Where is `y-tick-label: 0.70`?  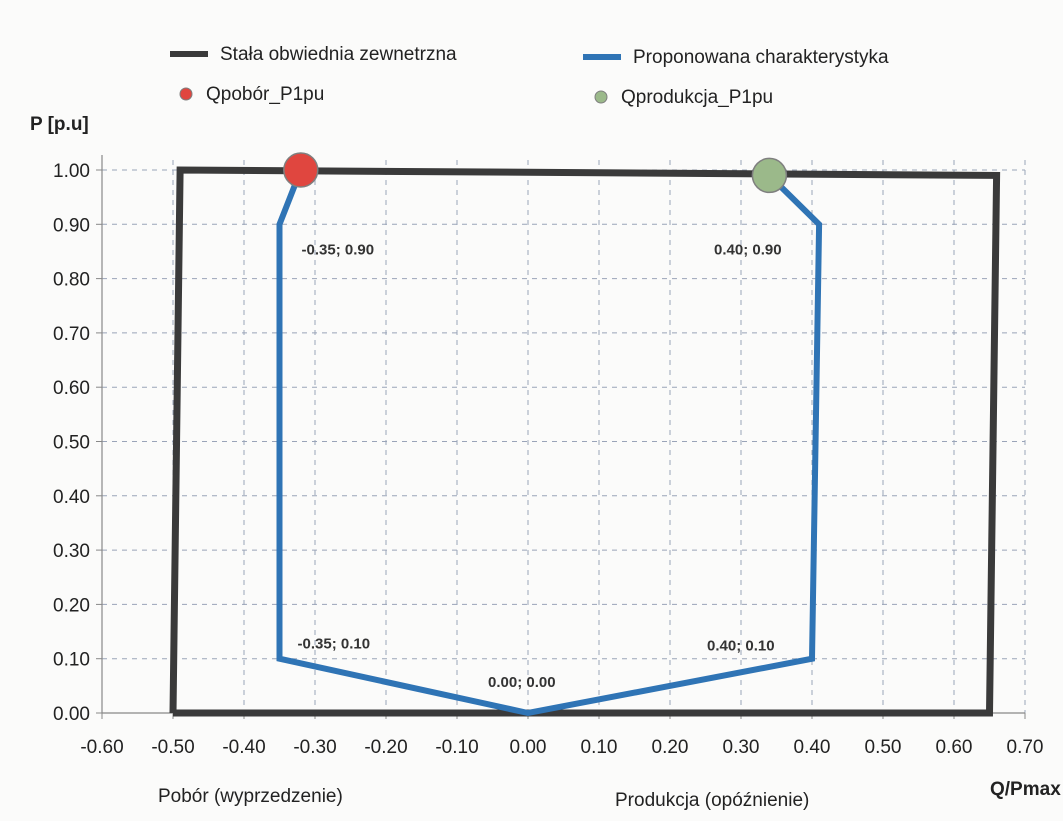
y-tick-label: 0.70 is located at coordinates (71, 334).